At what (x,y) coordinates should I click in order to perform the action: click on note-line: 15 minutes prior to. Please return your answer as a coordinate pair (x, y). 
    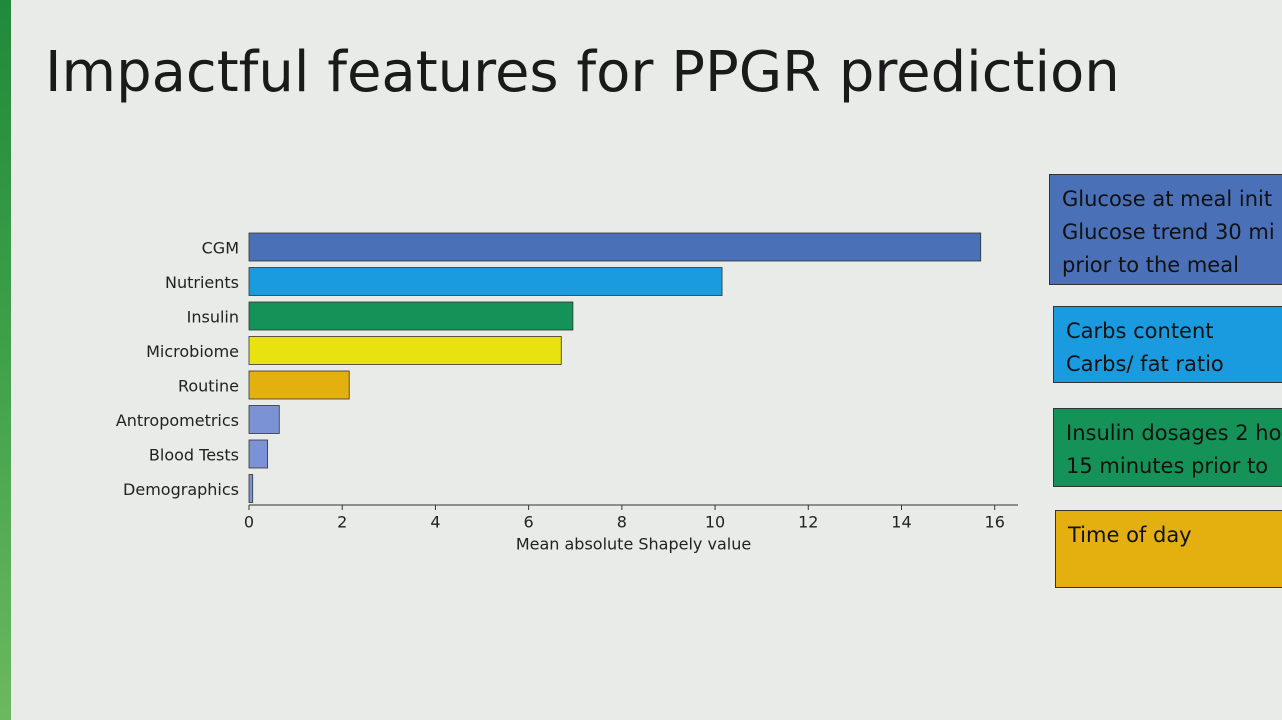
    Looking at the image, I should click on (1167, 466).